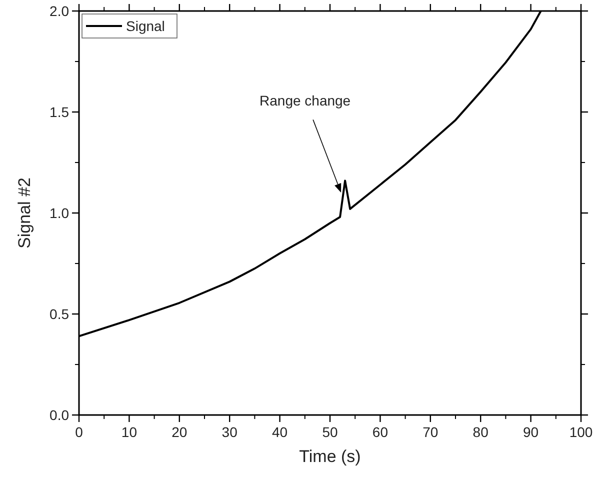 This screenshot has width=597, height=478. What do you see at coordinates (180, 432) in the screenshot?
I see `x-tick-label: 20` at bounding box center [180, 432].